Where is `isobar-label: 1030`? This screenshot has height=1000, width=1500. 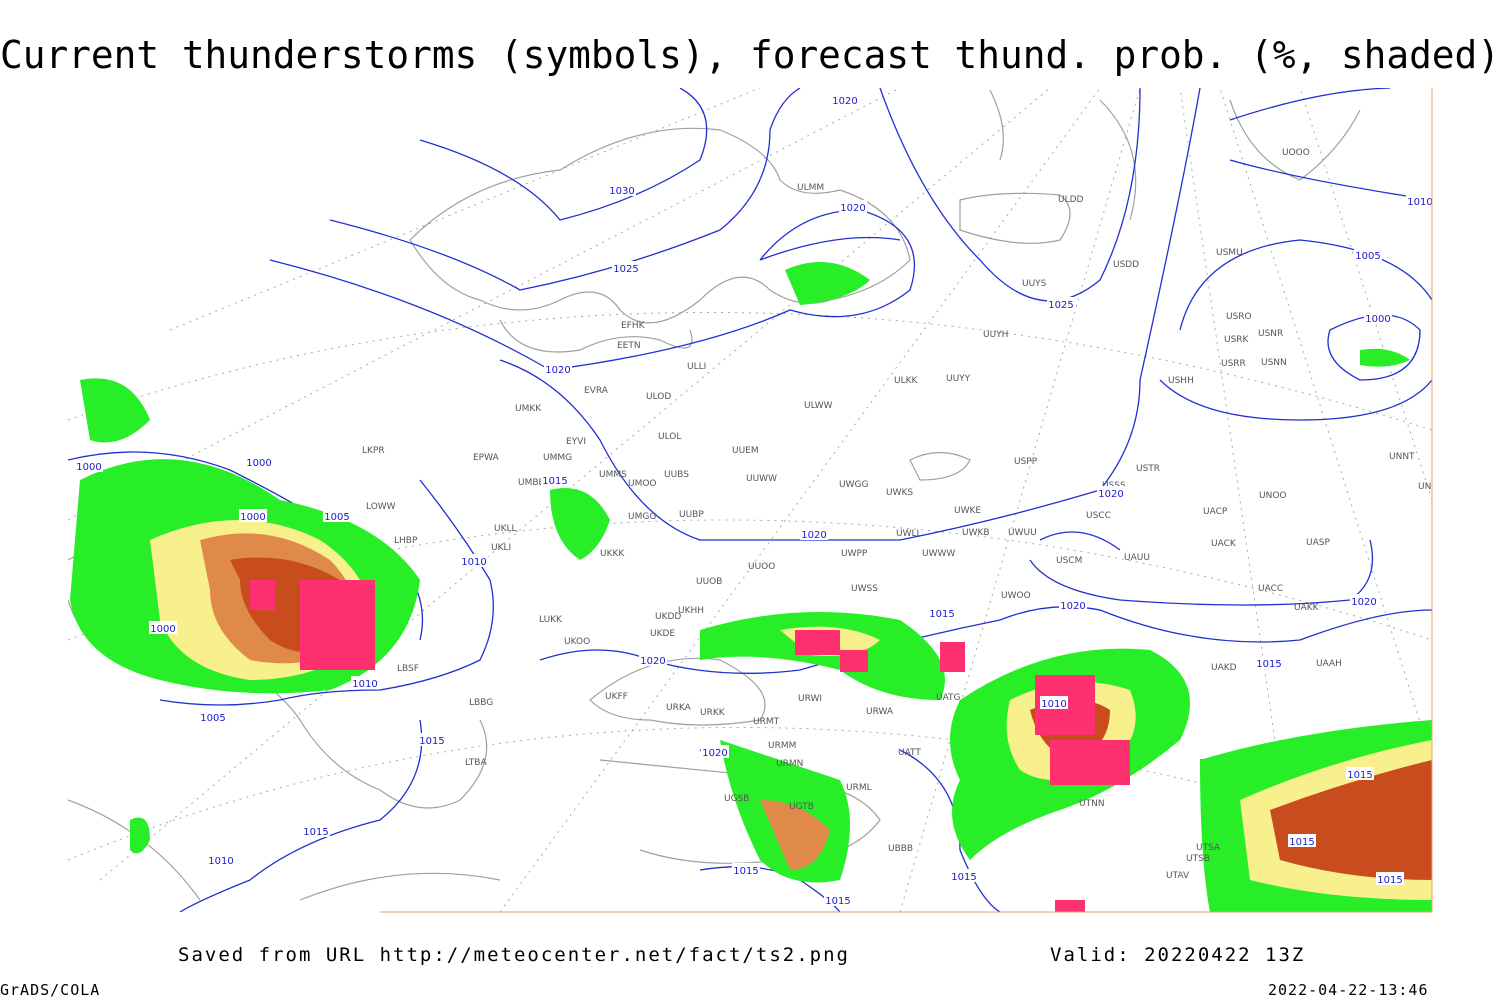
isobar-label: 1030 is located at coordinates (621, 191).